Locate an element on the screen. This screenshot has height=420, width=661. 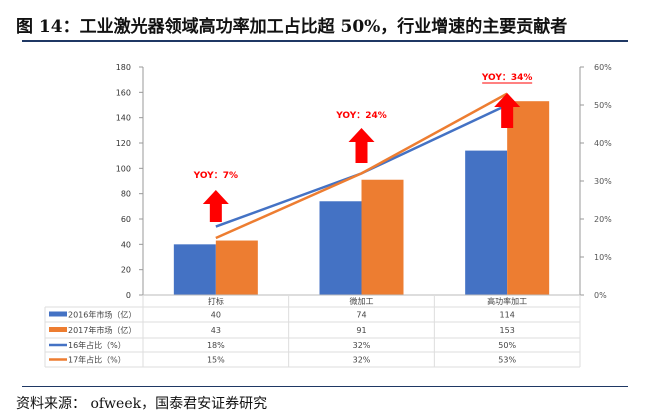
right-tick-label: 10% is located at coordinates (603, 257).